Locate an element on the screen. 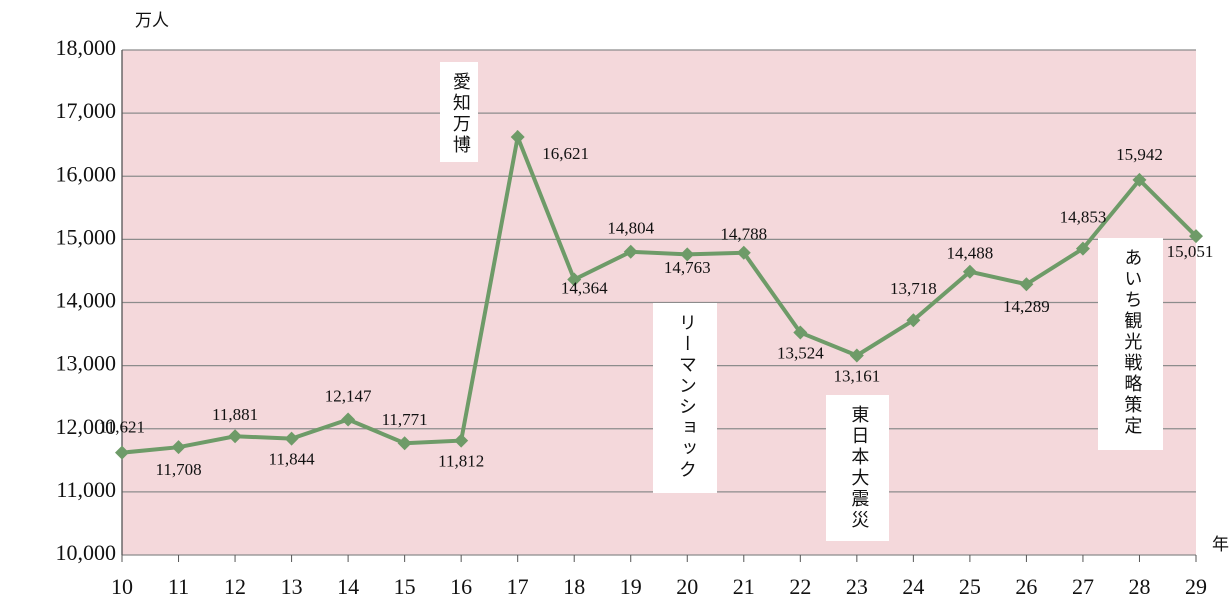 The image size is (1229, 601). data-label: 14,763 is located at coordinates (687, 267).